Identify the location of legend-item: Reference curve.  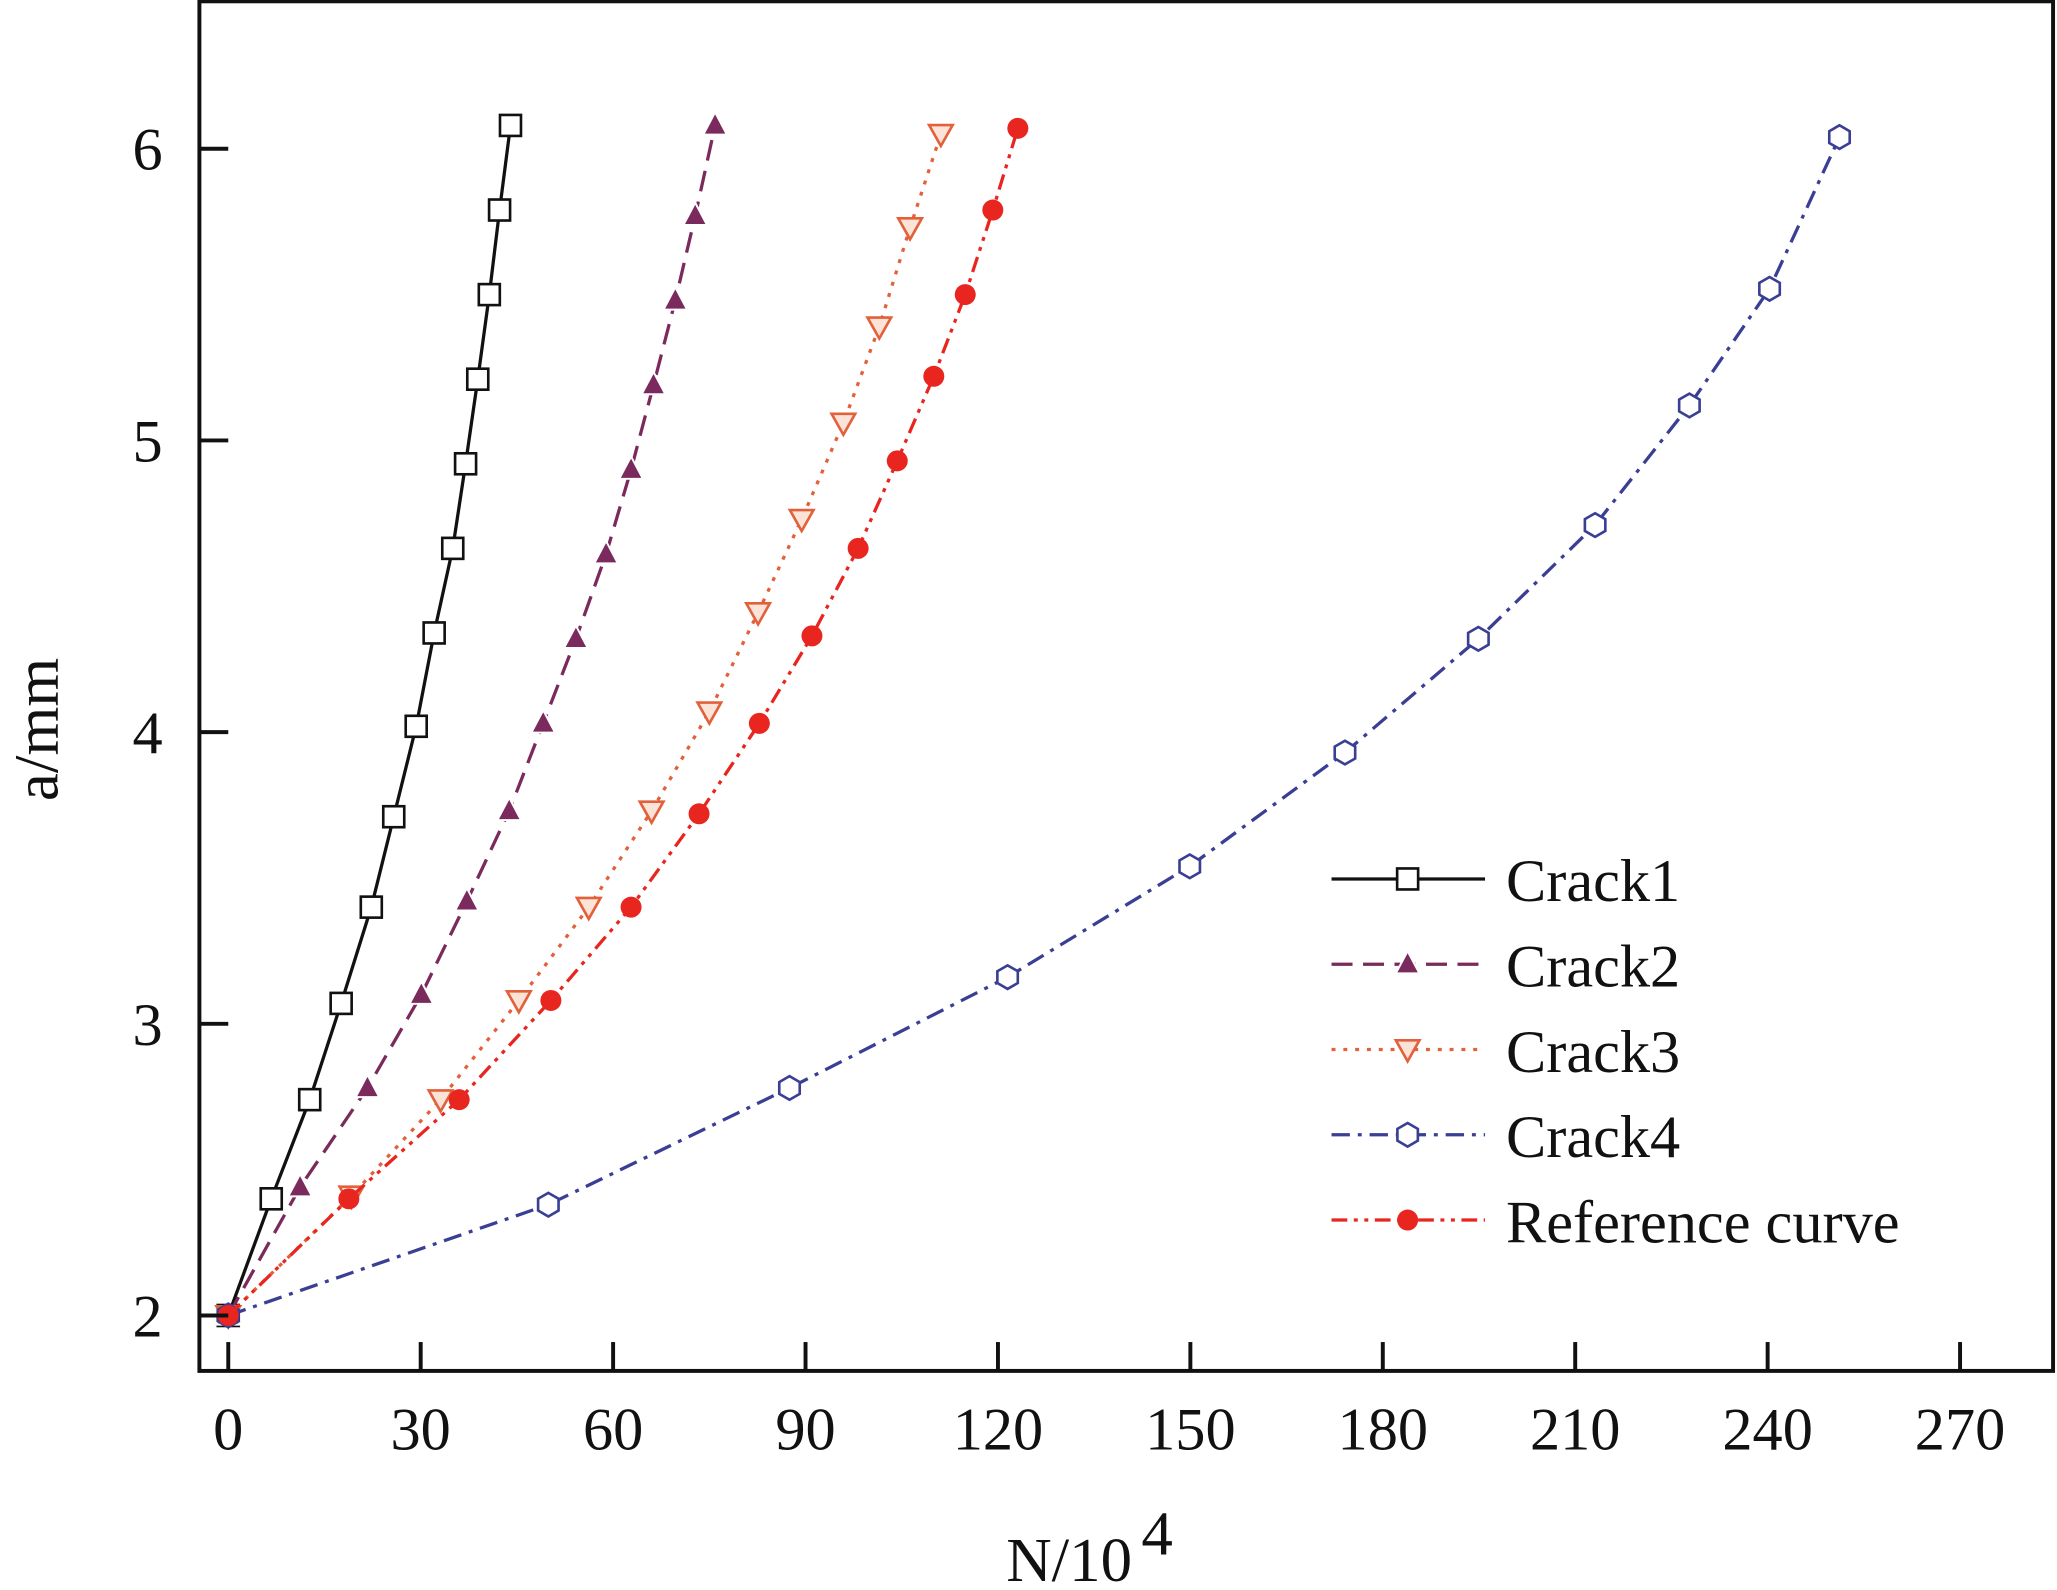
(1615, 1222).